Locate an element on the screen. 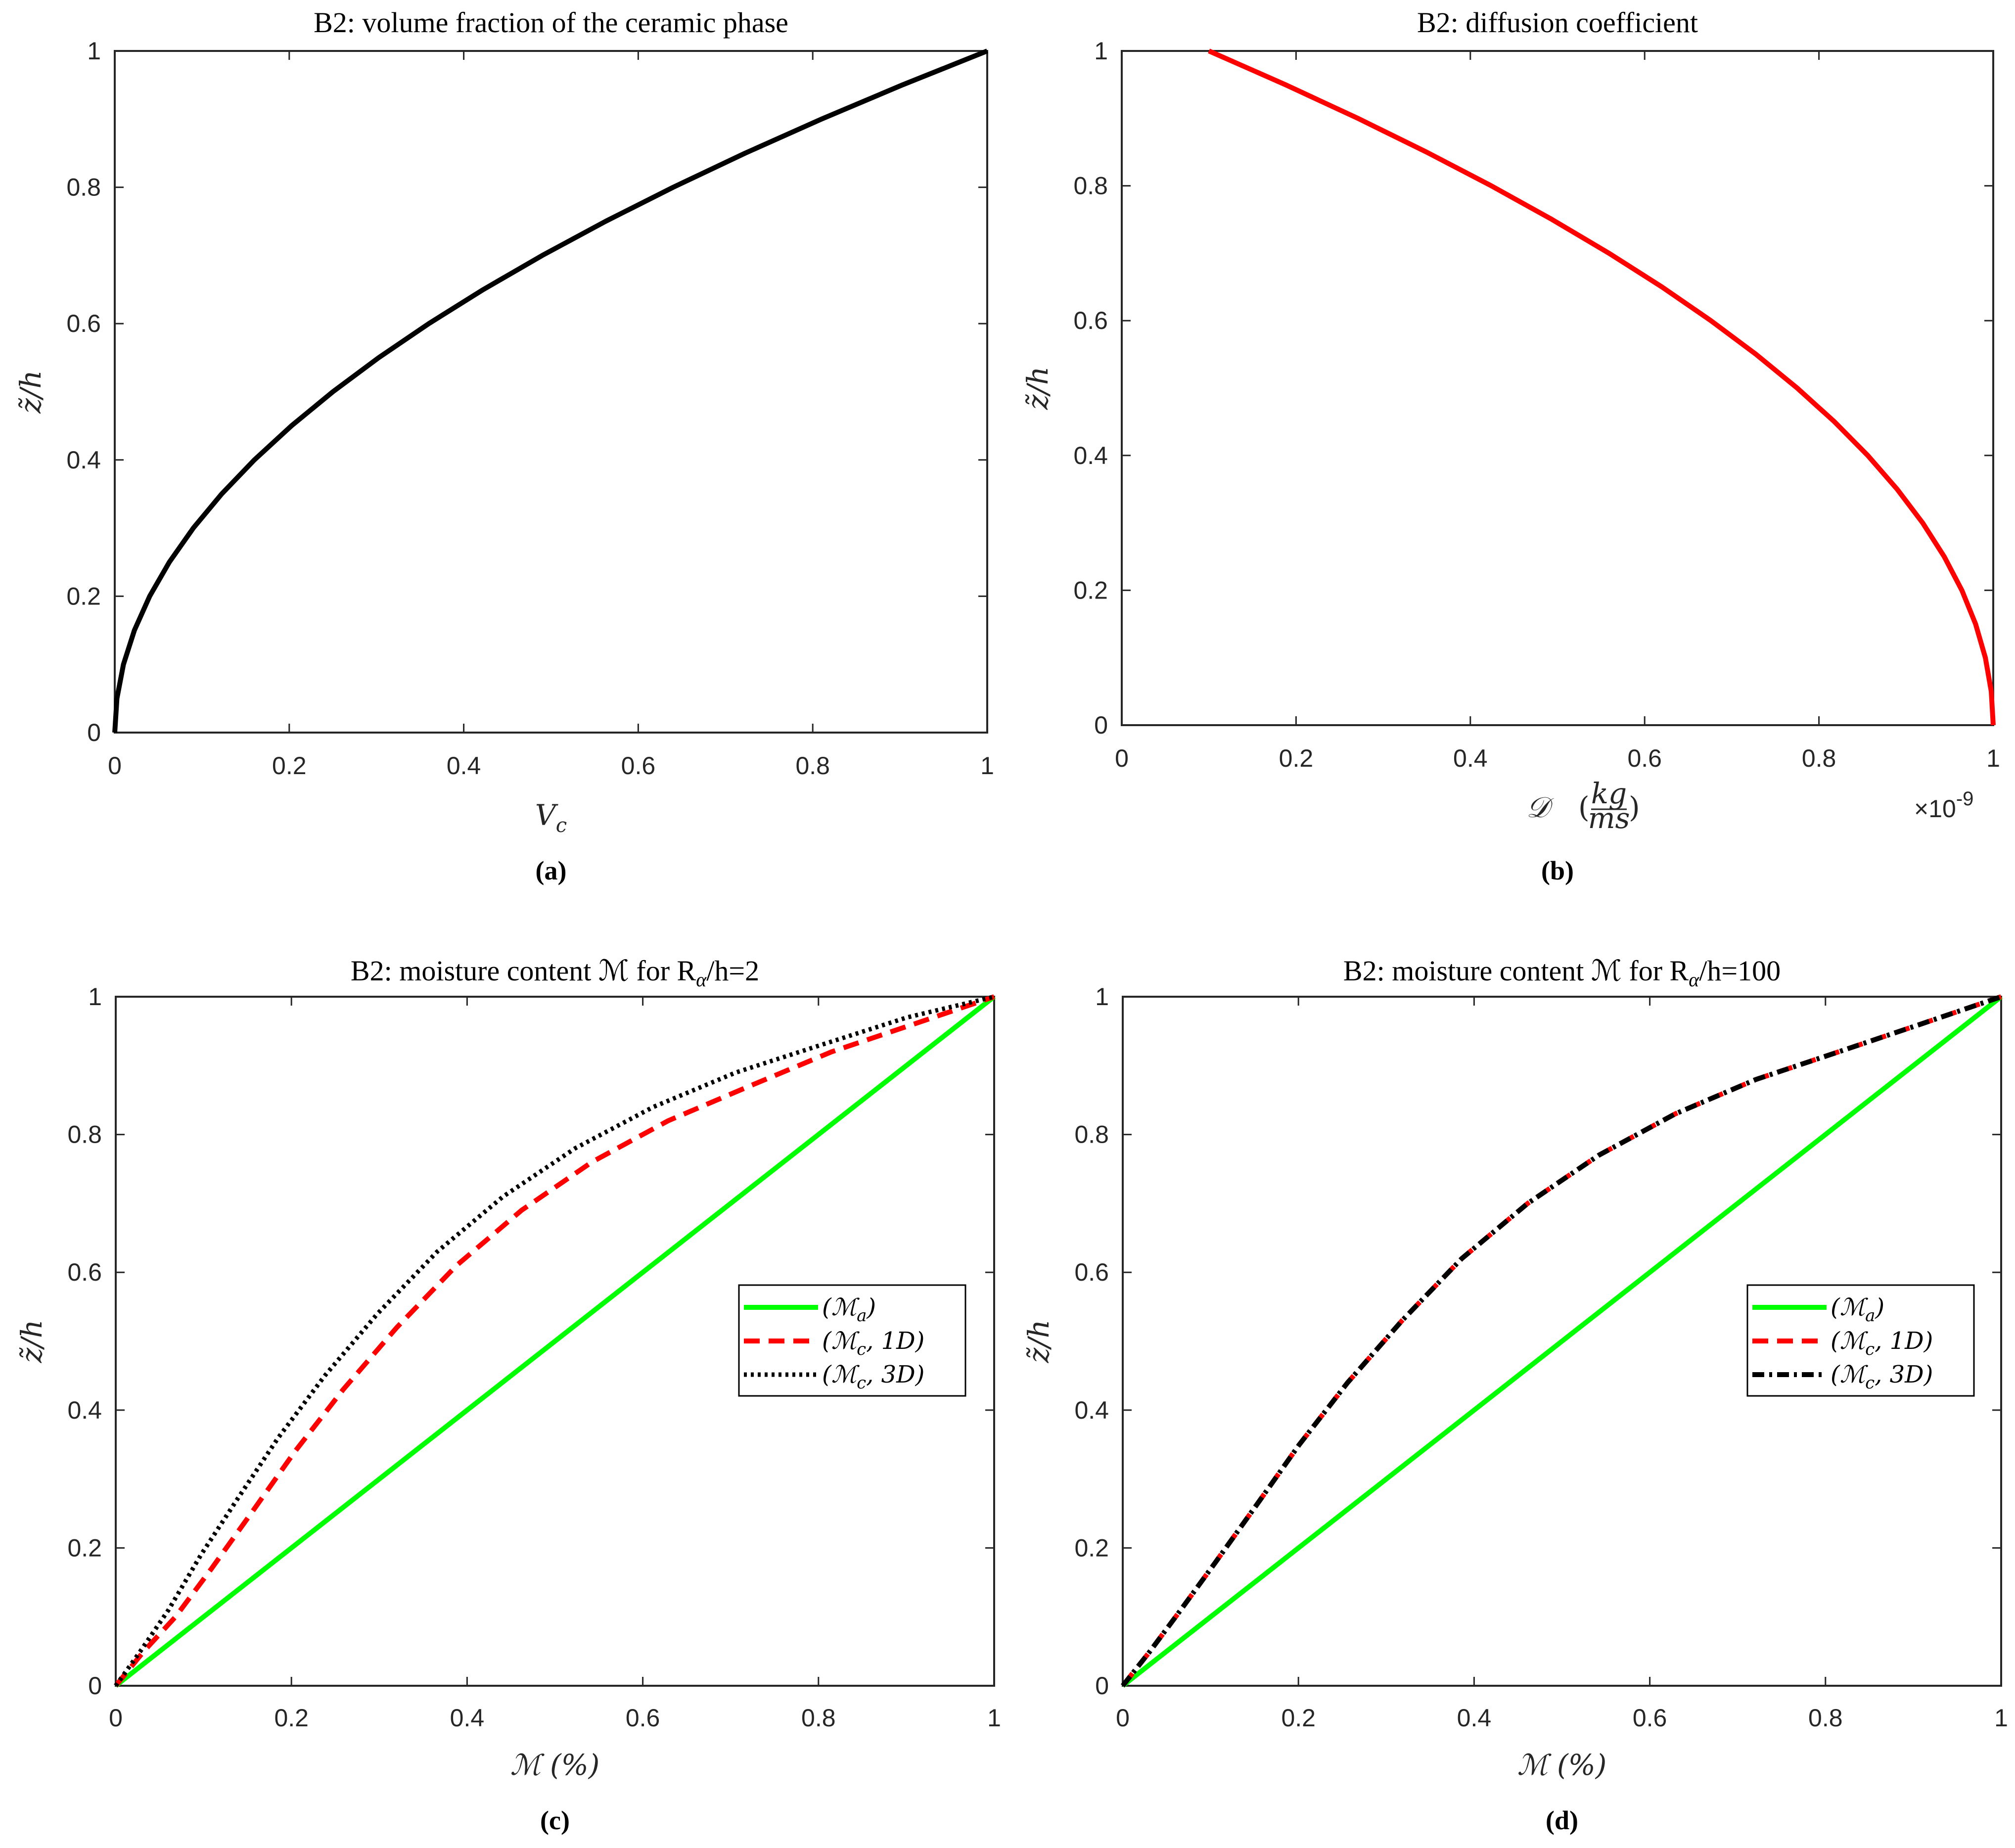 The width and height of the screenshot is (2015, 1848). chart-title-tail: /h=2 is located at coordinates (732, 971).